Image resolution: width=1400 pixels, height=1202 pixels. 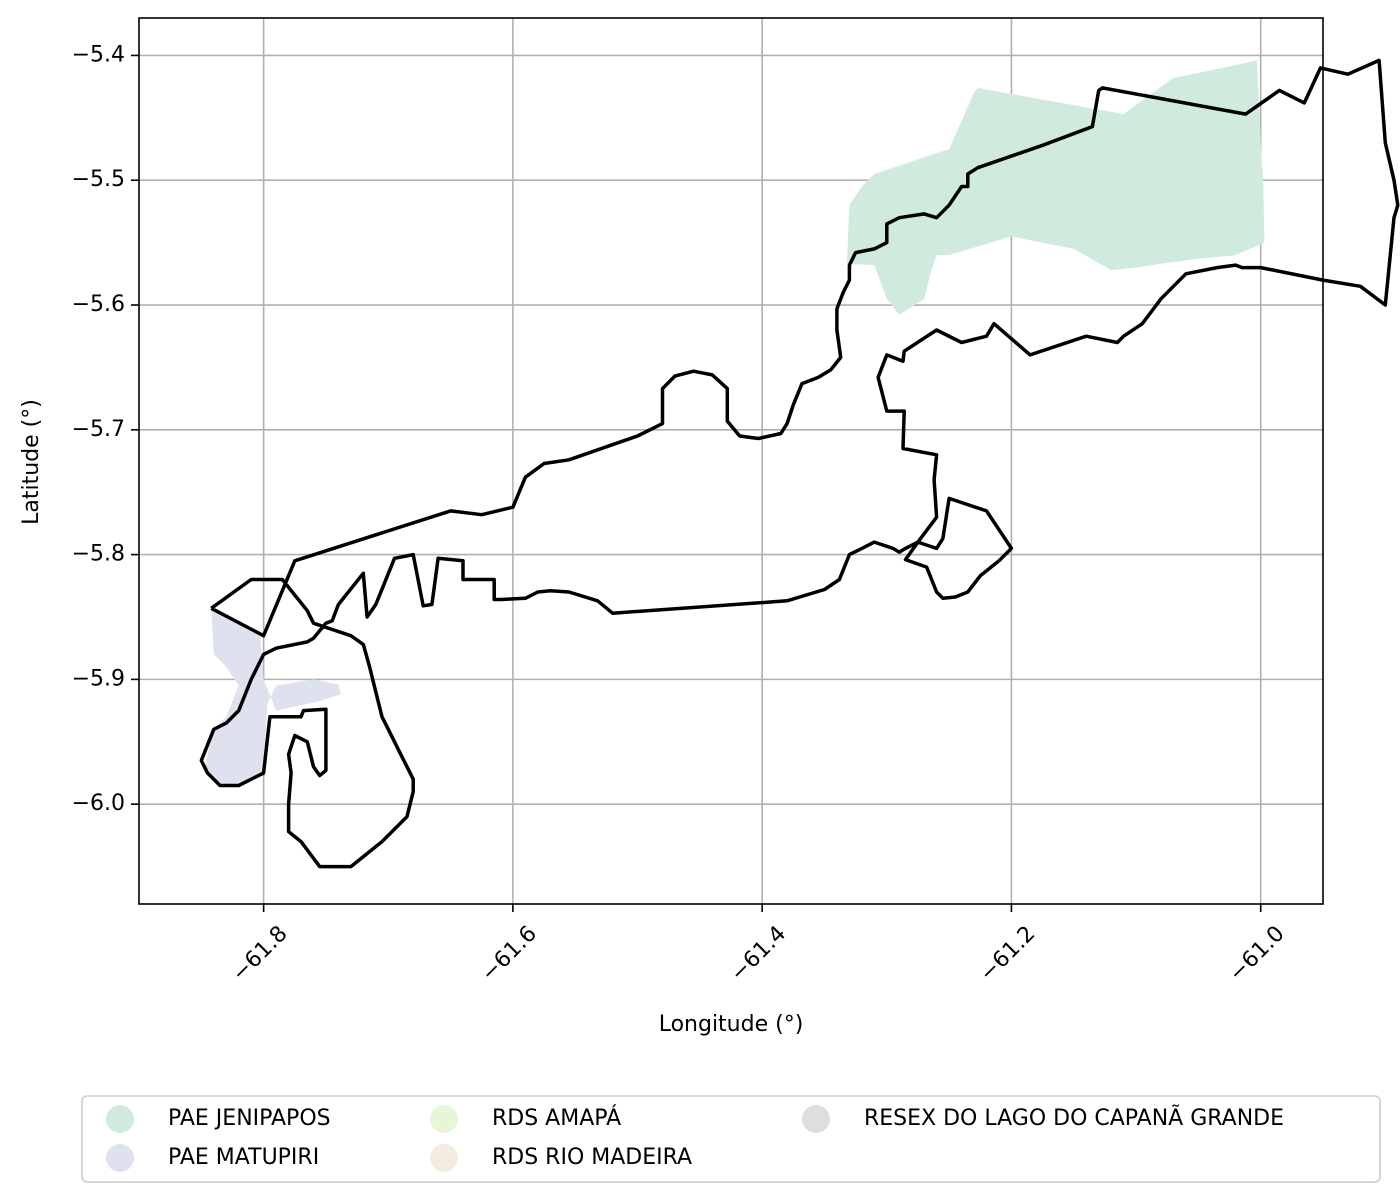 I want to click on area-pae-matupiri, so click(x=273, y=697).